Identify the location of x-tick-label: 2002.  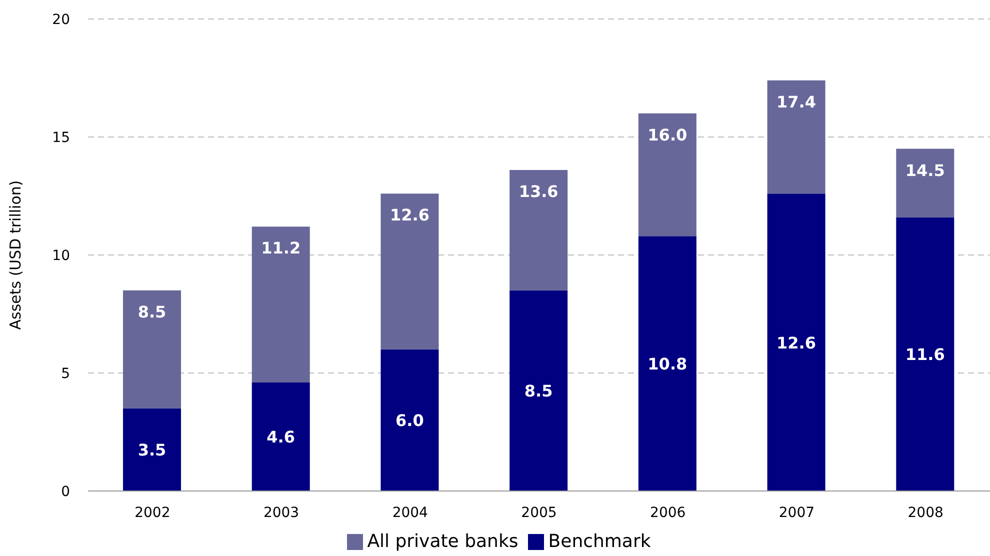
(152, 512).